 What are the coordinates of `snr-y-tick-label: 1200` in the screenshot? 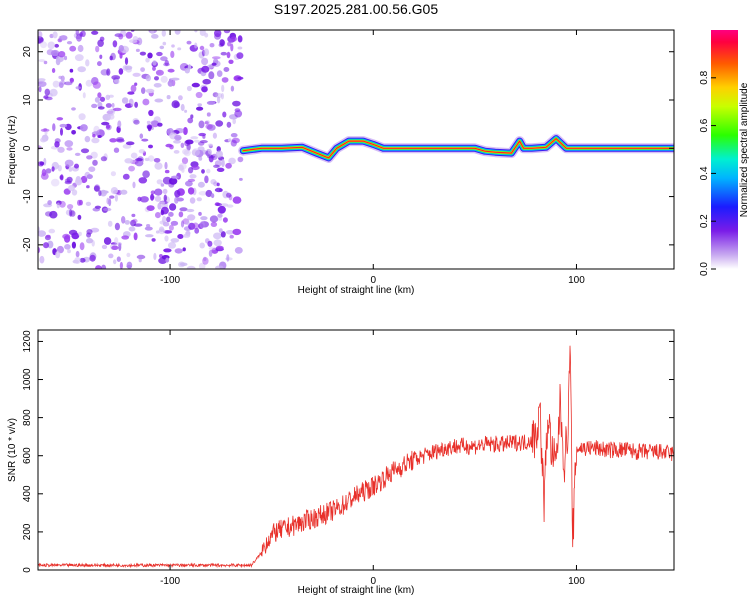 It's located at (27, 341).